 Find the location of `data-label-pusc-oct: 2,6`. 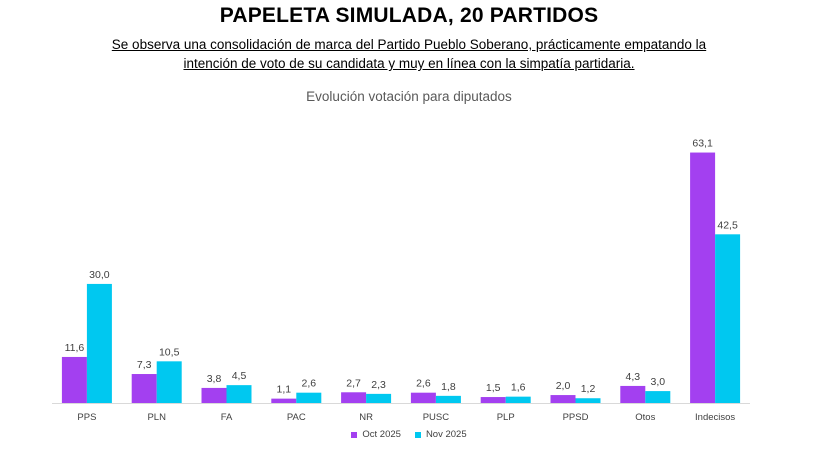

data-label-pusc-oct: 2,6 is located at coordinates (423, 384).